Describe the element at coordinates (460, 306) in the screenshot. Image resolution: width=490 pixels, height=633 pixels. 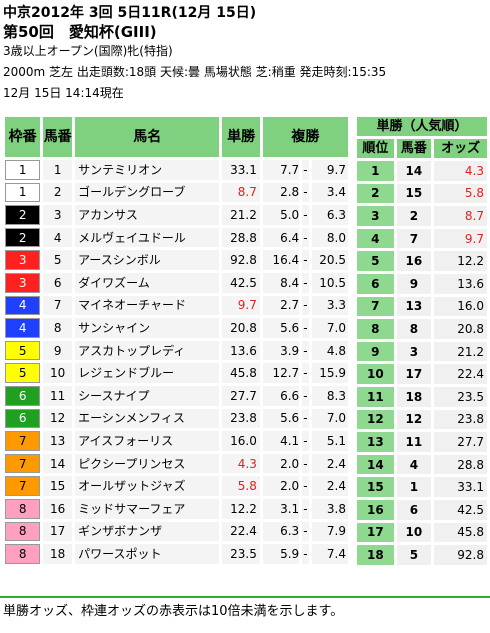
I see `popularity-odds: 16.0` at that location.